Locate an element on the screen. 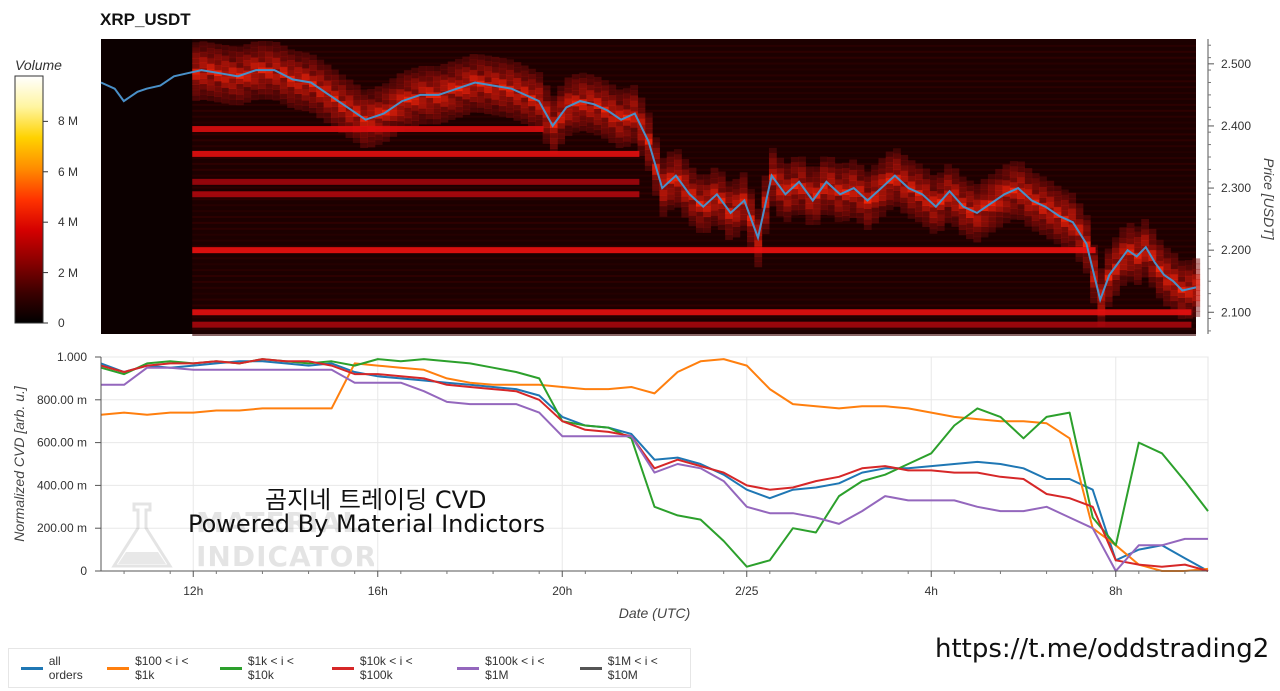 This screenshot has height=691, width=1280. cvd-y-tick-label: 400.00 m is located at coordinates (62, 485).